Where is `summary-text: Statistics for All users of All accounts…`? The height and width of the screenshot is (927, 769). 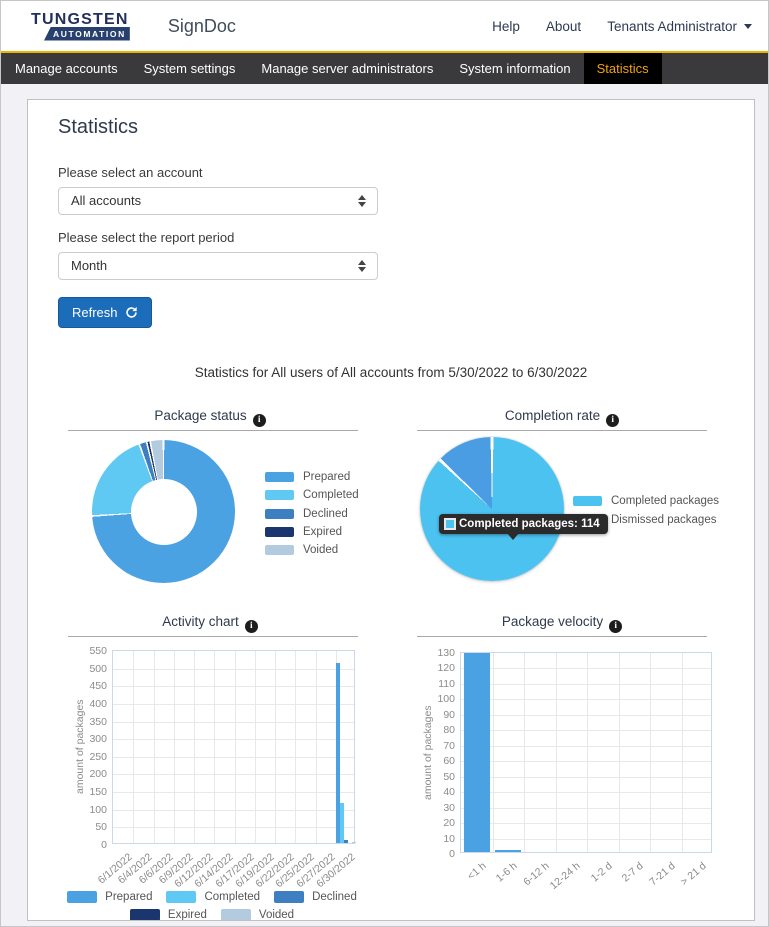 summary-text: Statistics for All users of All accounts… is located at coordinates (391, 372).